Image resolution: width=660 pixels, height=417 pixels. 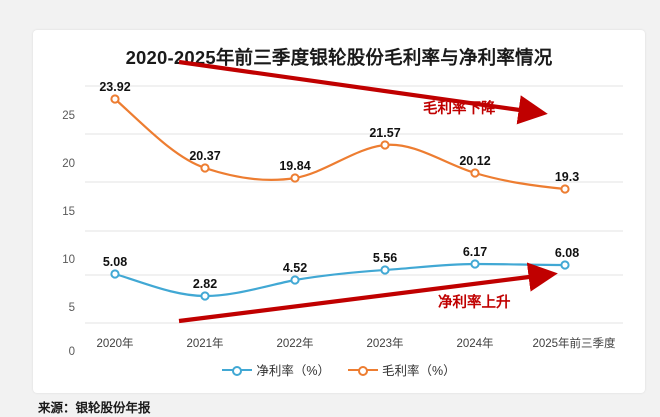 I want to click on x-axis-tick-2025: 2025年前三季度, so click(x=574, y=344).